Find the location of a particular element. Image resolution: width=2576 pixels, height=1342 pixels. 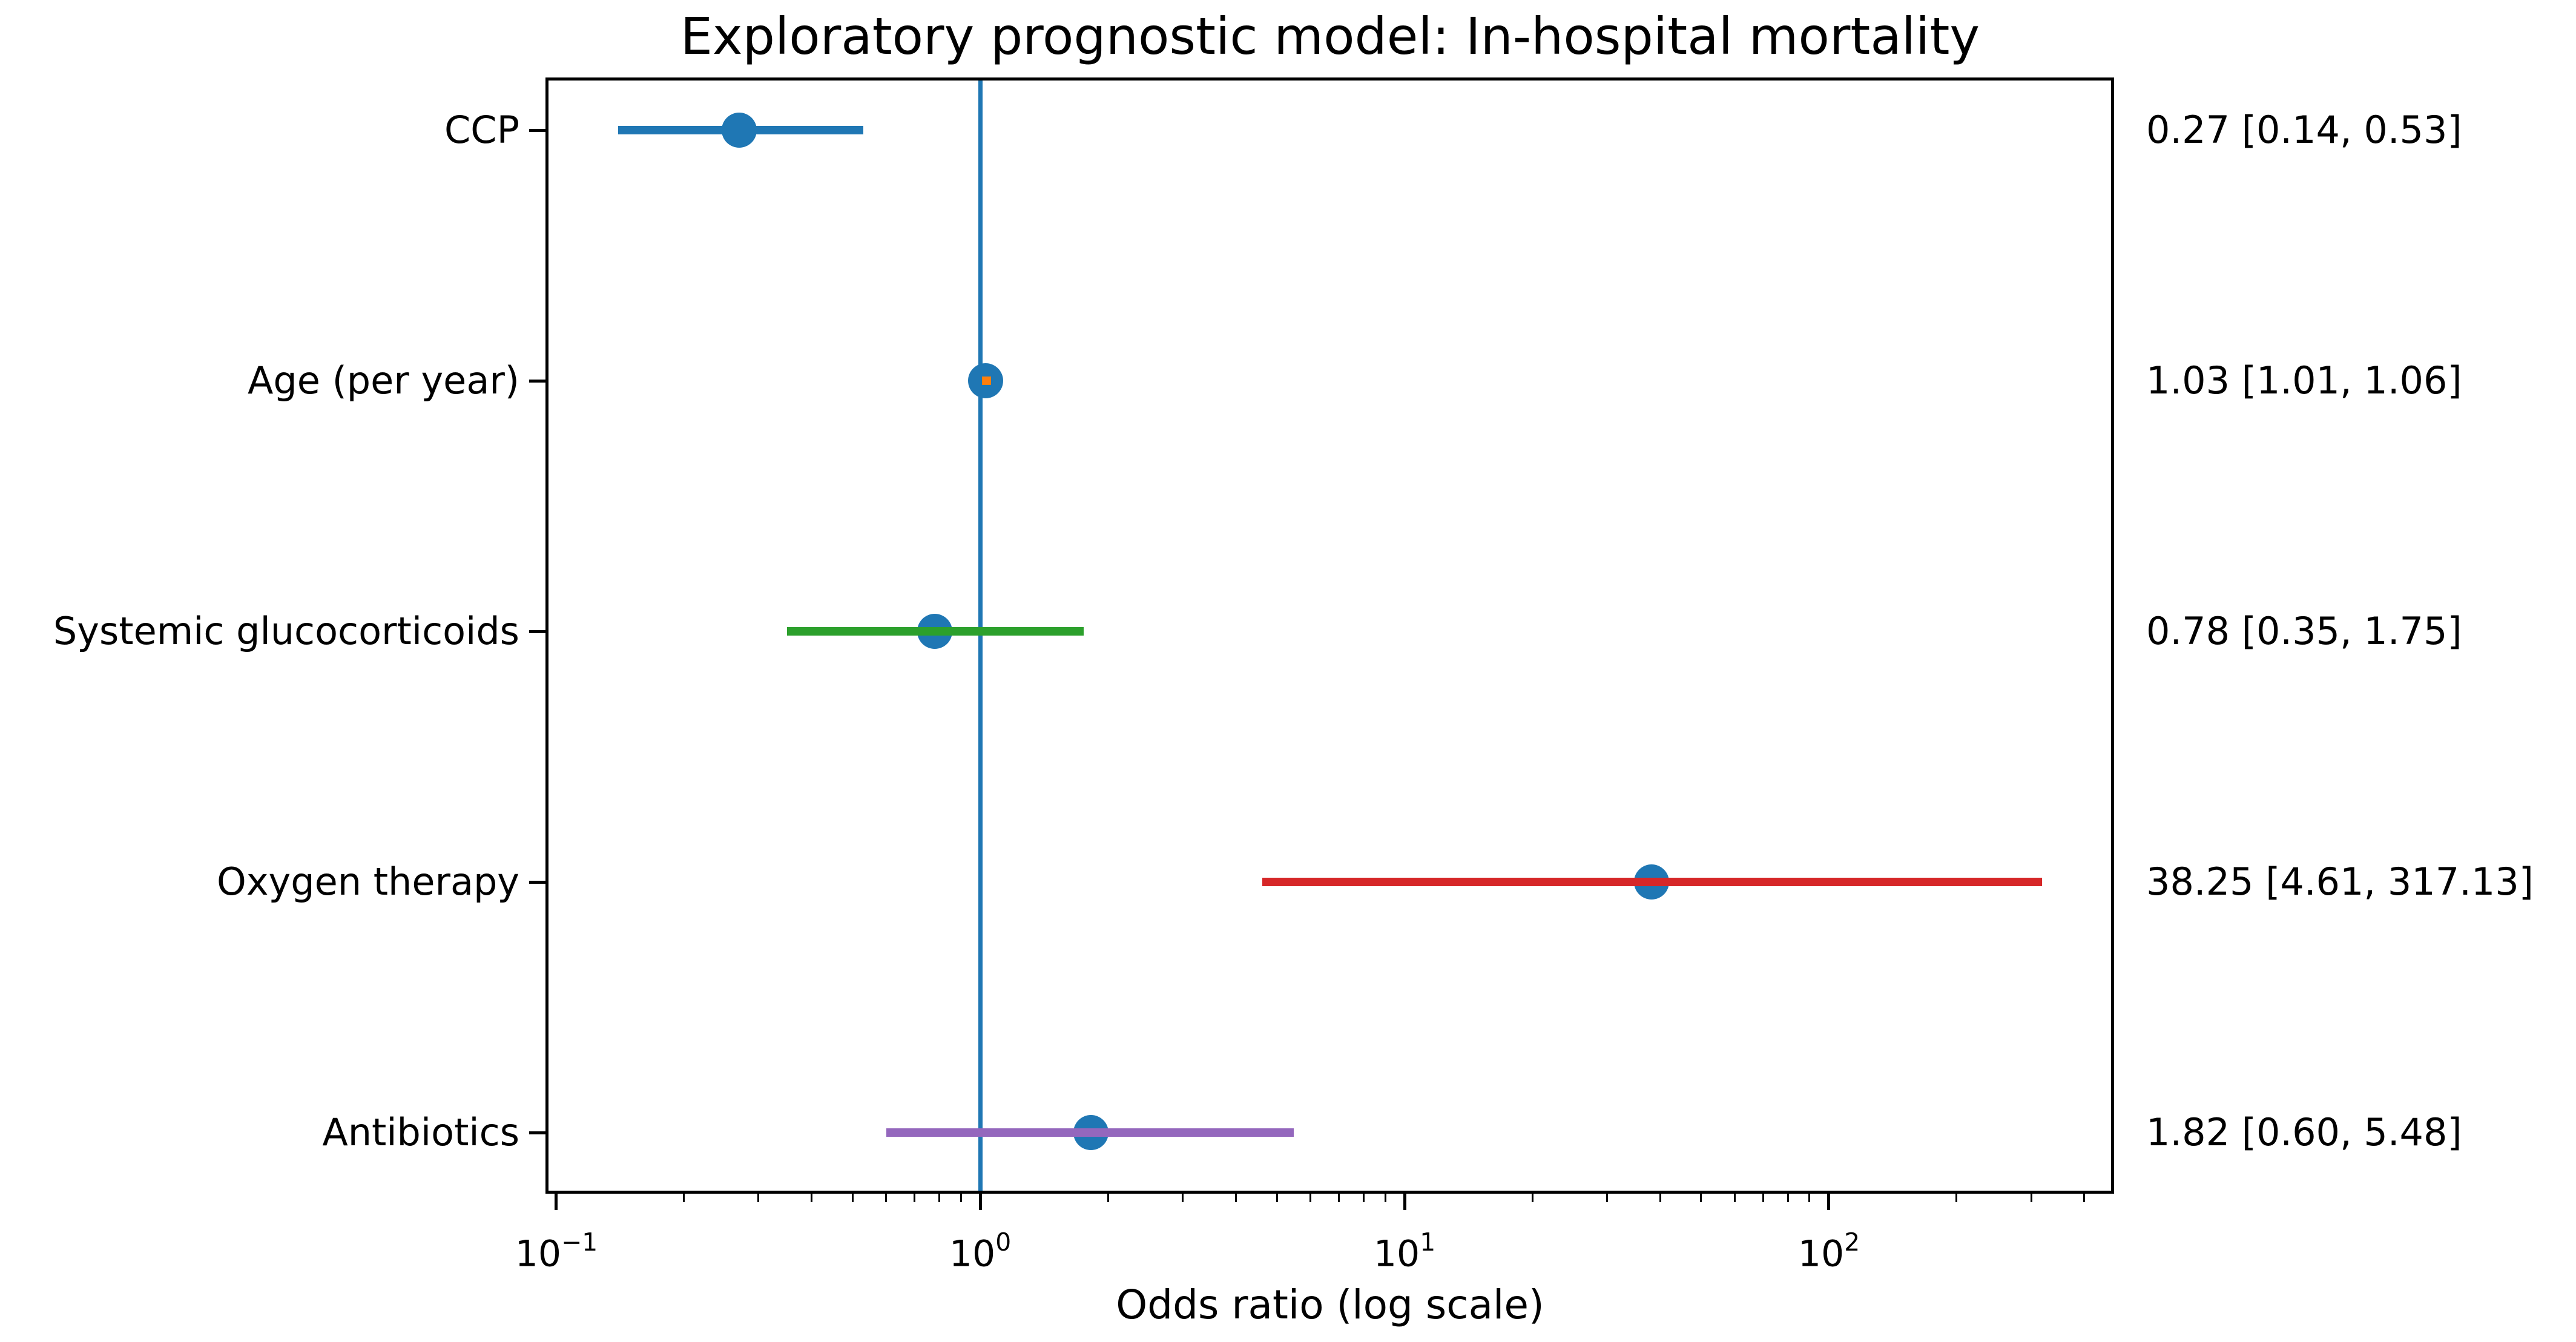

x-tick-label: 101 is located at coordinates (1405, 1243).